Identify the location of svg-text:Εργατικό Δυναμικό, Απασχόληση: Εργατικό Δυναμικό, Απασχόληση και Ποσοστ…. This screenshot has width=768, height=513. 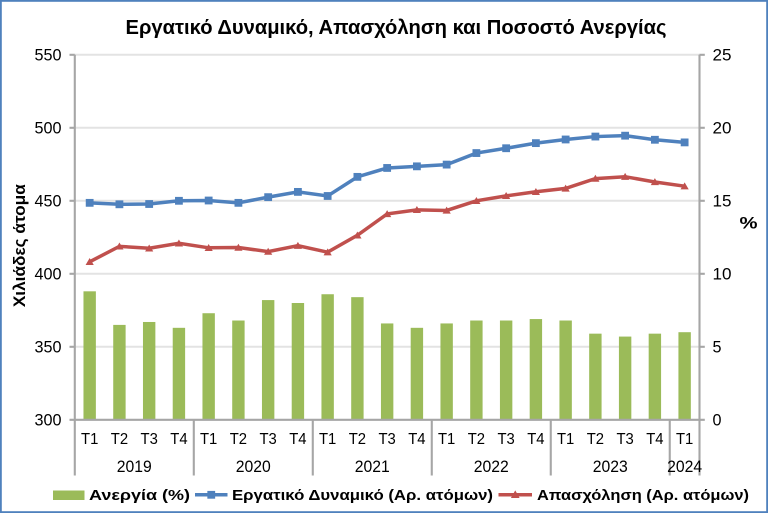
(396, 28).